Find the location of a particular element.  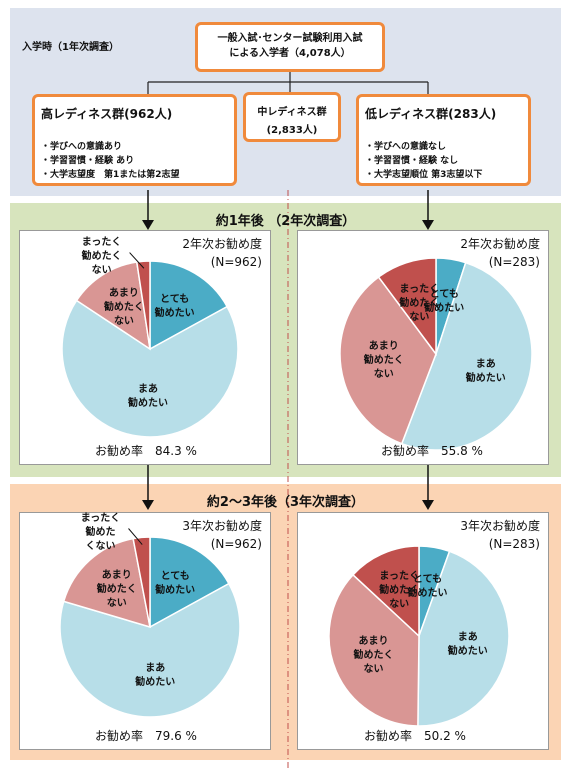

low-readiness-title: 低レディネス群(283人) is located at coordinates (431, 114).